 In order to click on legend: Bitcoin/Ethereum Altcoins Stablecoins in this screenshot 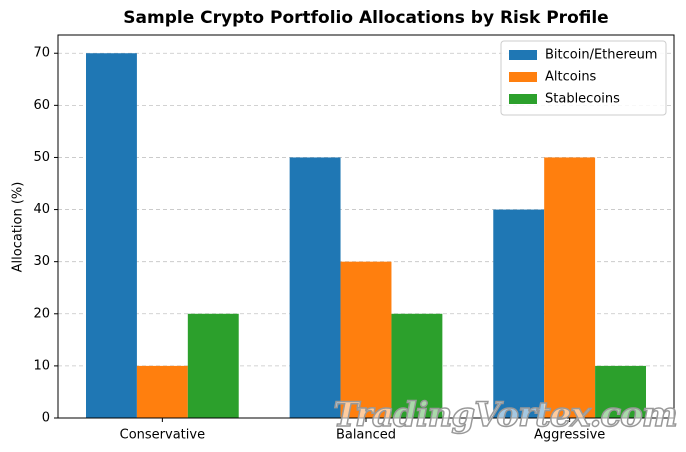, I will do `click(583, 78)`.